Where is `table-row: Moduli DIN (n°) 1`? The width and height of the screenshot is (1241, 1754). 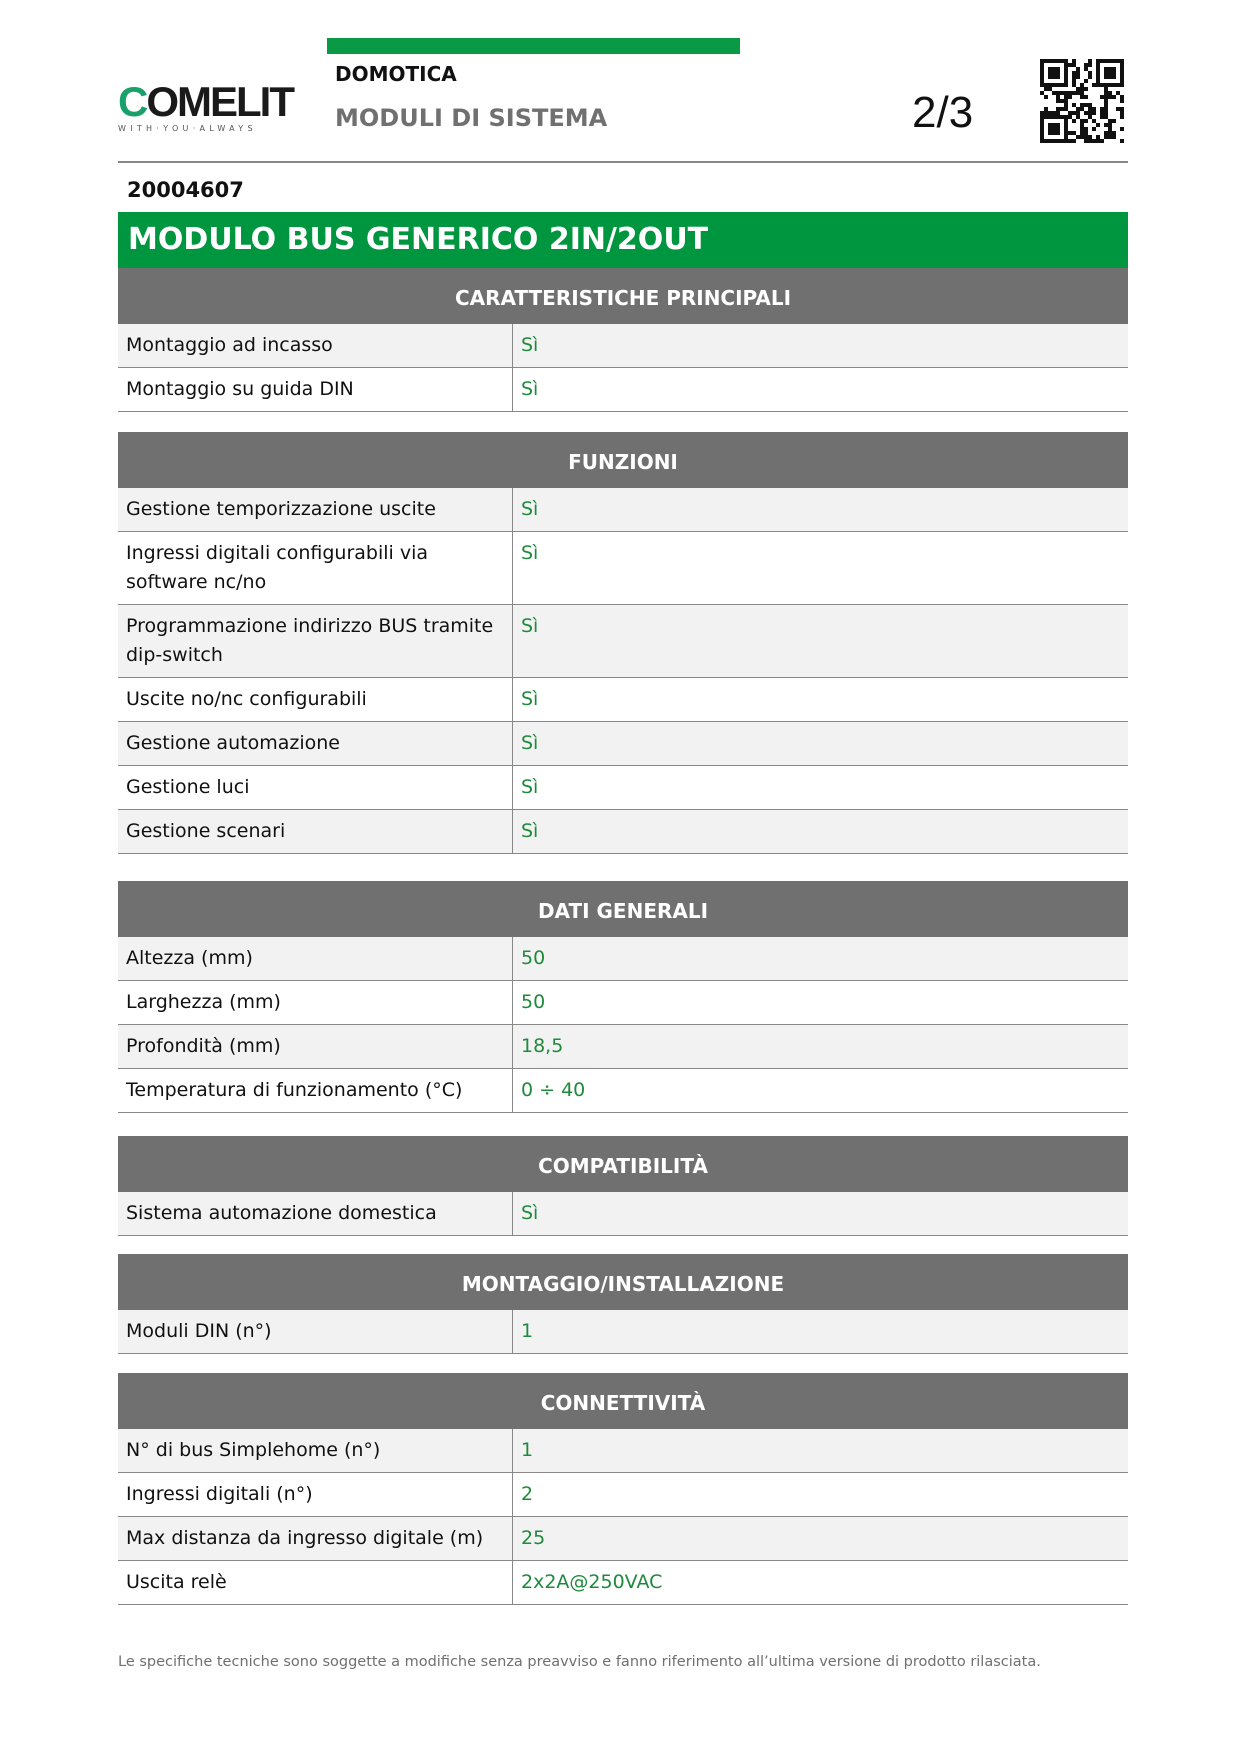
table-row: Moduli DIN (n°) 1 is located at coordinates (623, 1332).